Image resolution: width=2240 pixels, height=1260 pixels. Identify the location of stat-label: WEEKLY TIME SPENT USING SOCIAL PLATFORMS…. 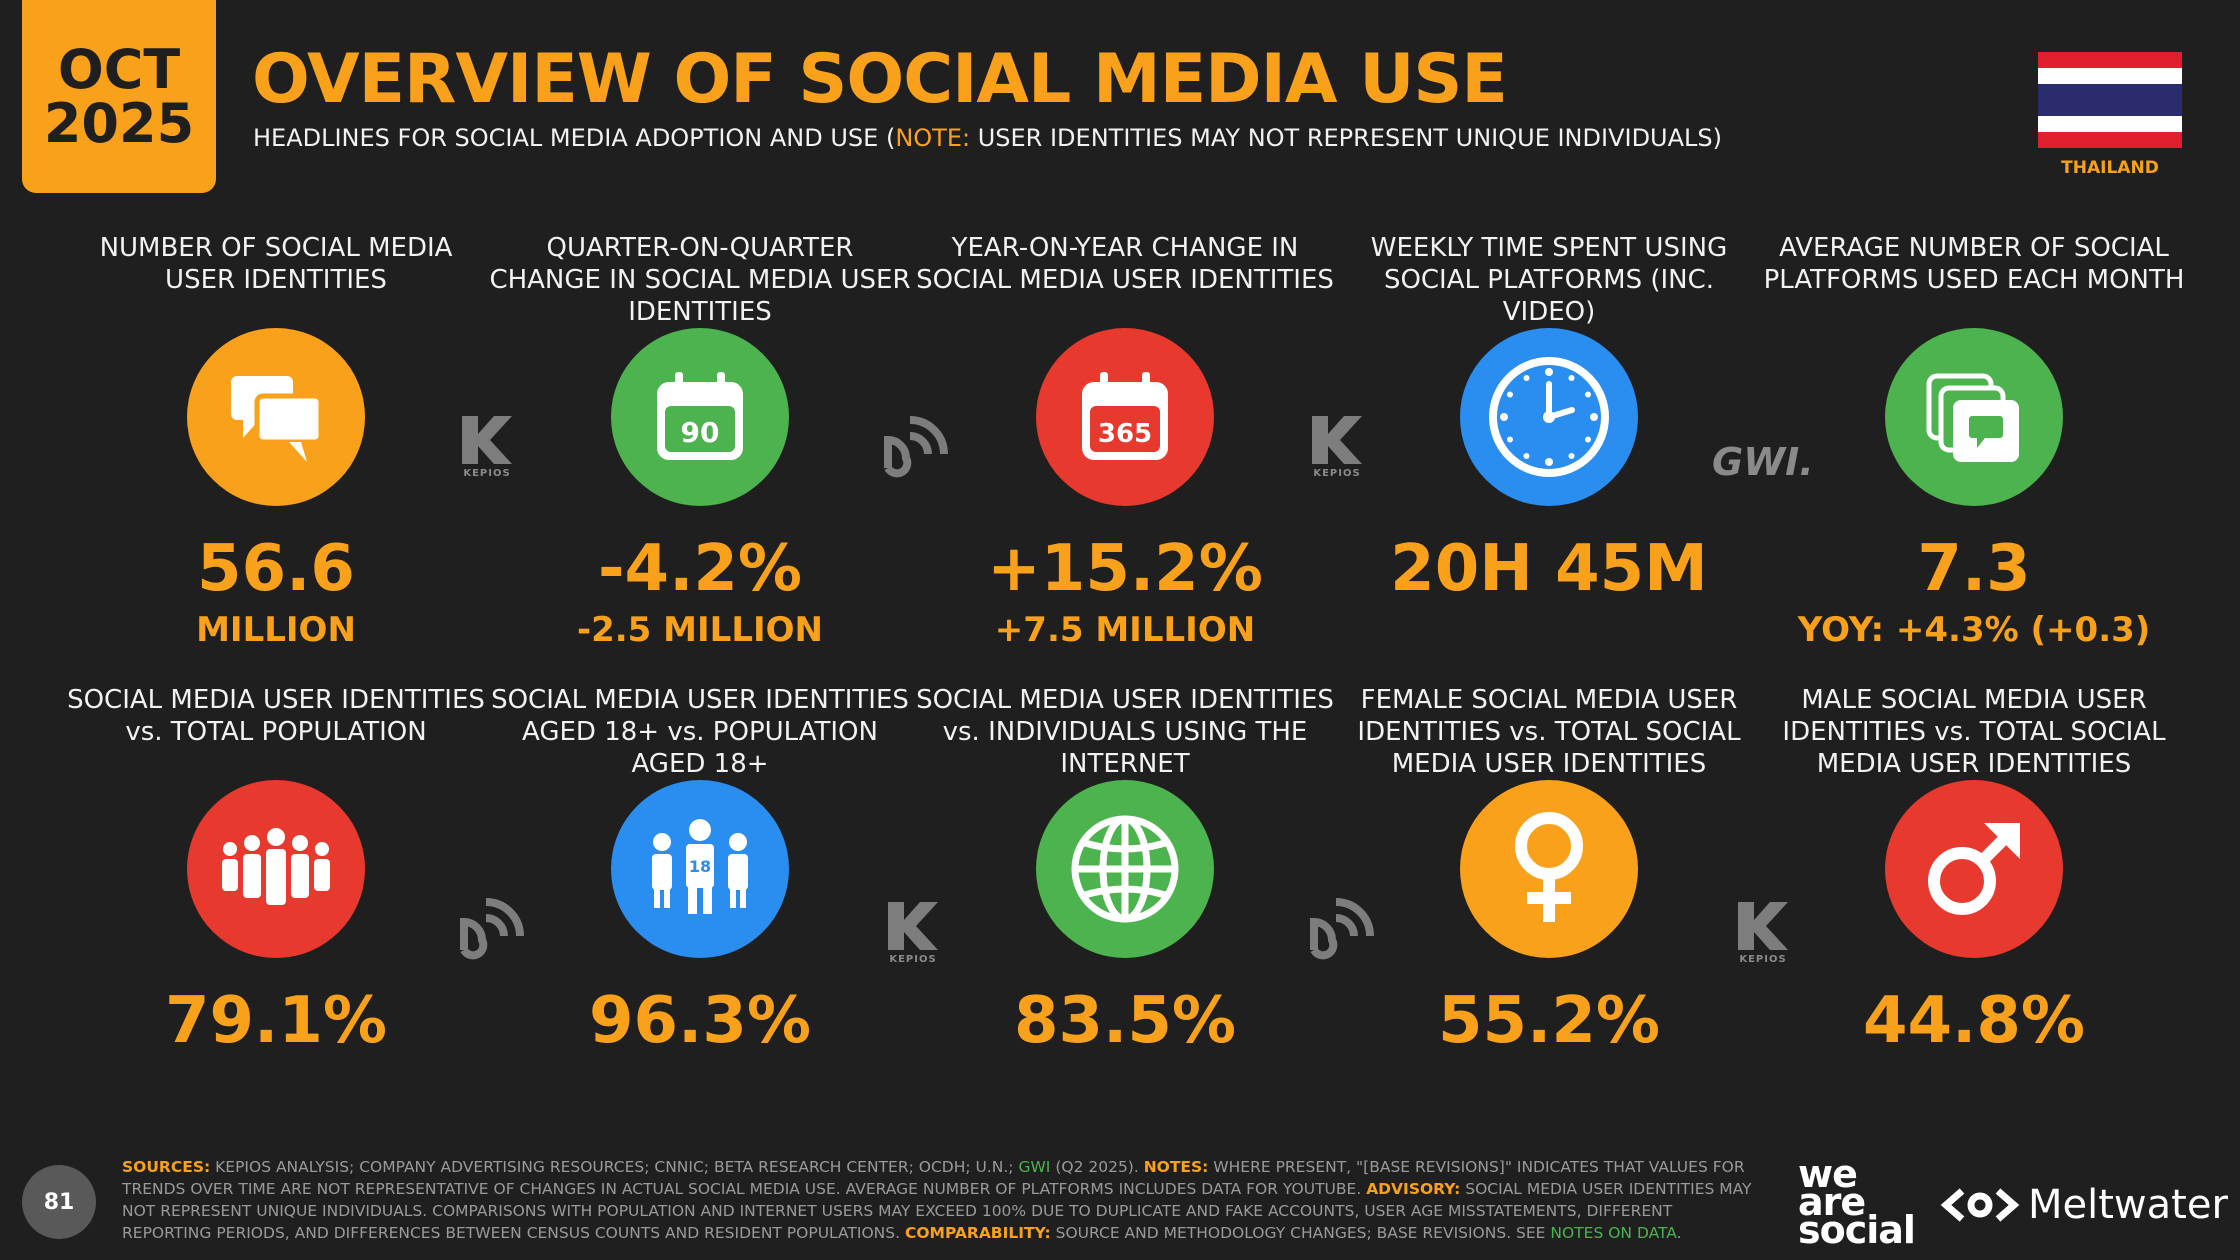
(1549, 280).